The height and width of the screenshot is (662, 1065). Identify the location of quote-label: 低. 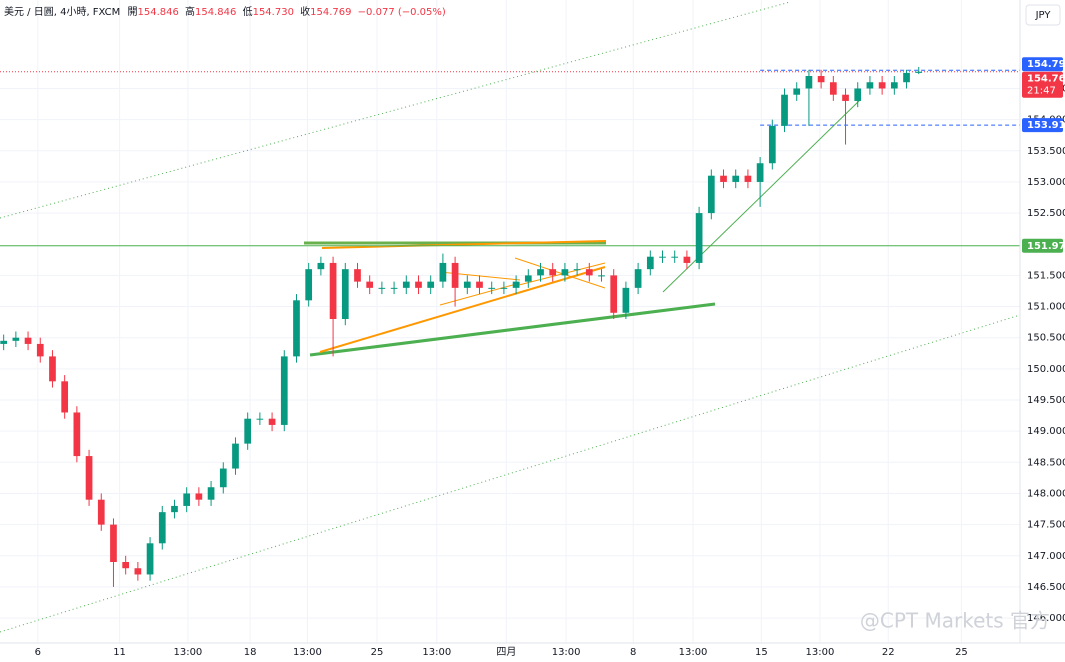
(248, 11).